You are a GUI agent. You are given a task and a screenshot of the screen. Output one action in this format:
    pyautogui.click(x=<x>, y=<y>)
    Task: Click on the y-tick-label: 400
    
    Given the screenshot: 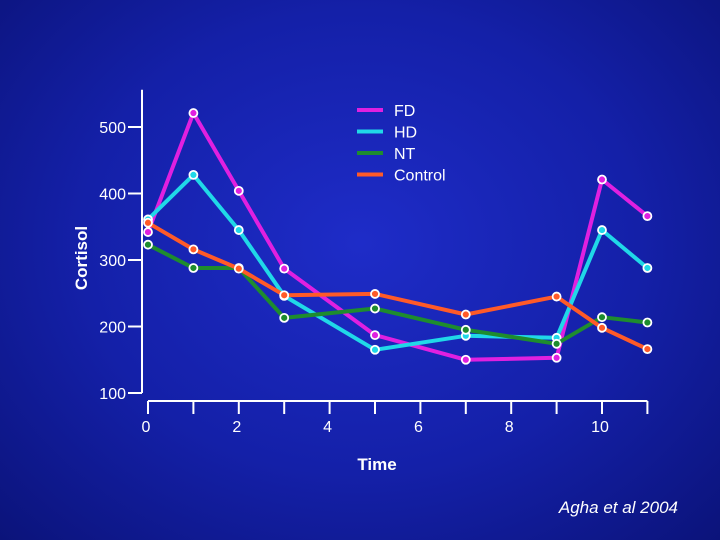 What is the action you would take?
    pyautogui.click(x=112, y=195)
    